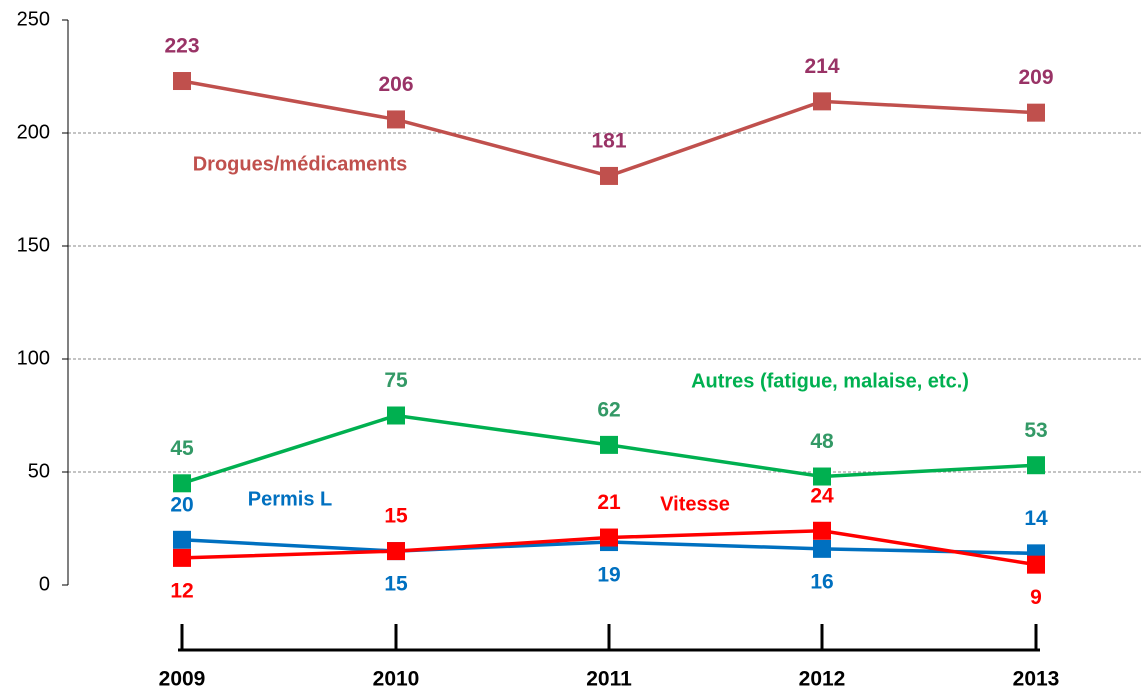  I want to click on value-label: 45, so click(182, 448).